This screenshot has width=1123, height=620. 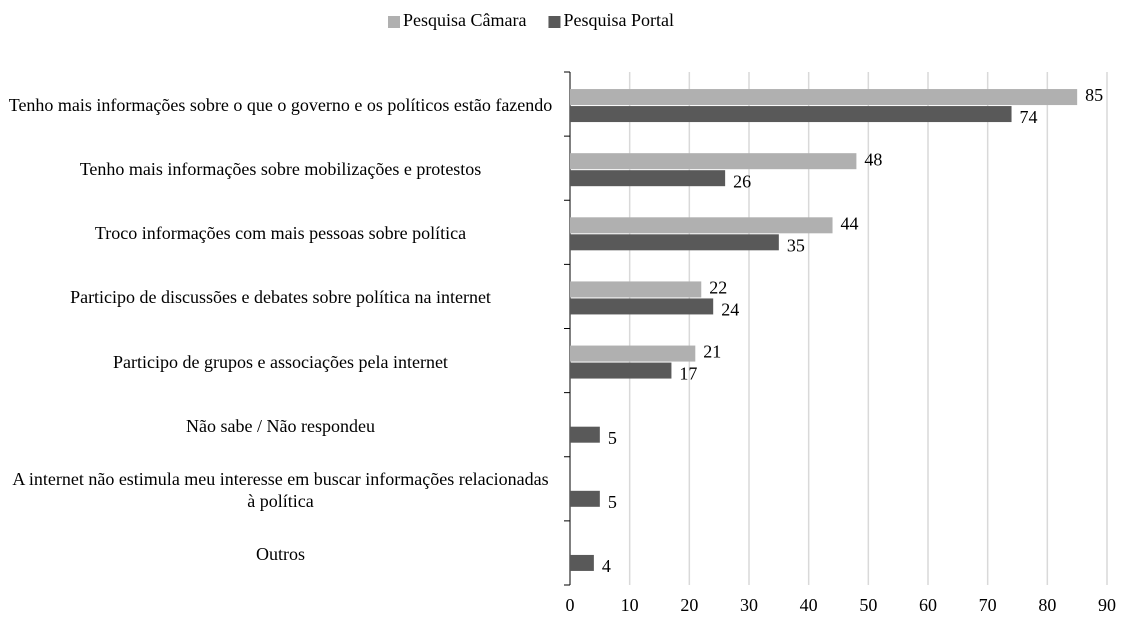 I want to click on y-tick-label: Outros, so click(x=280, y=553).